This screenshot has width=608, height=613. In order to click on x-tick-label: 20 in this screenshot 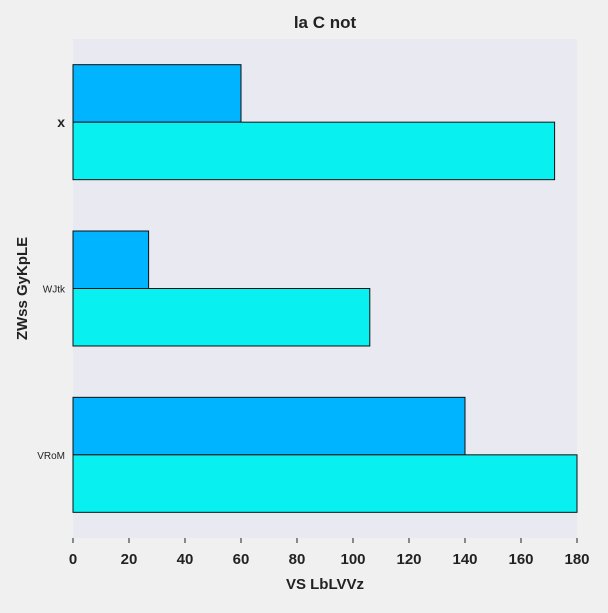, I will do `click(129, 559)`.